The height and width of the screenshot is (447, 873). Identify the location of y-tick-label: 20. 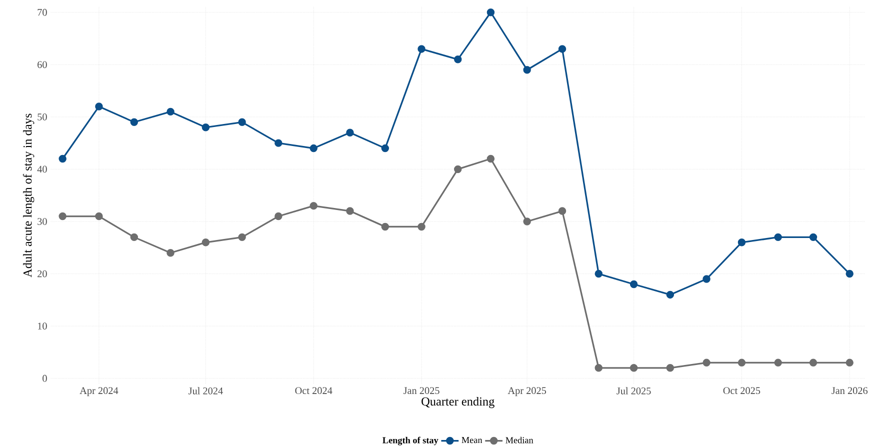
(42, 274).